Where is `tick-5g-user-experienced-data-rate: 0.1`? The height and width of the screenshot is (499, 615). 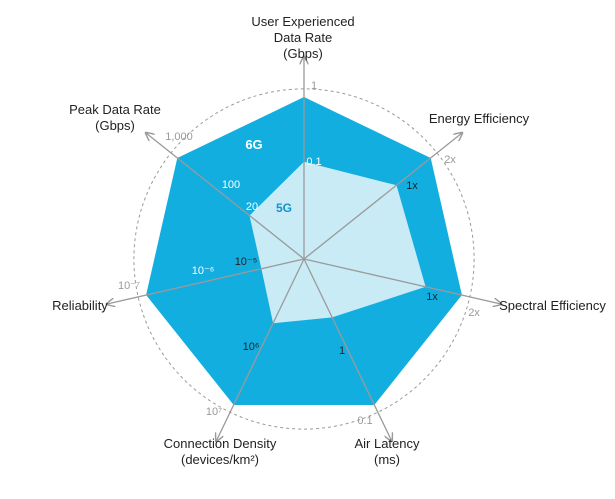
tick-5g-user-experienced-data-rate: 0.1 is located at coordinates (313, 162).